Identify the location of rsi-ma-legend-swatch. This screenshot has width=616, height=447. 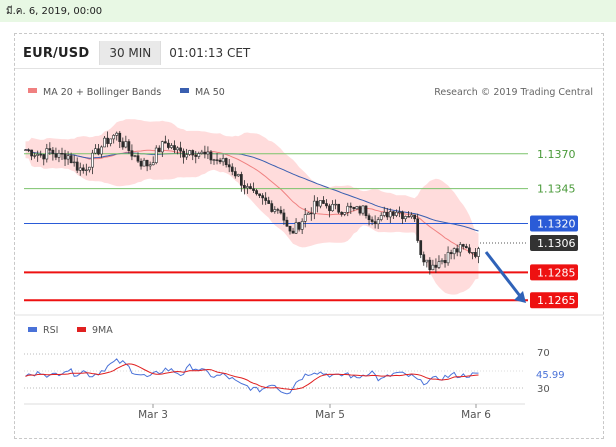
(81, 329).